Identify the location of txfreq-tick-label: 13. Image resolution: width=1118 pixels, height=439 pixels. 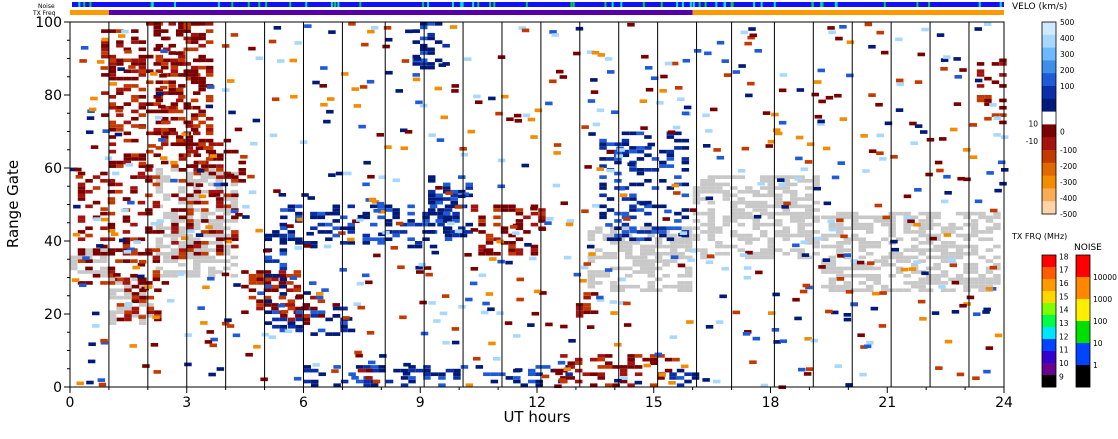
(1064, 323).